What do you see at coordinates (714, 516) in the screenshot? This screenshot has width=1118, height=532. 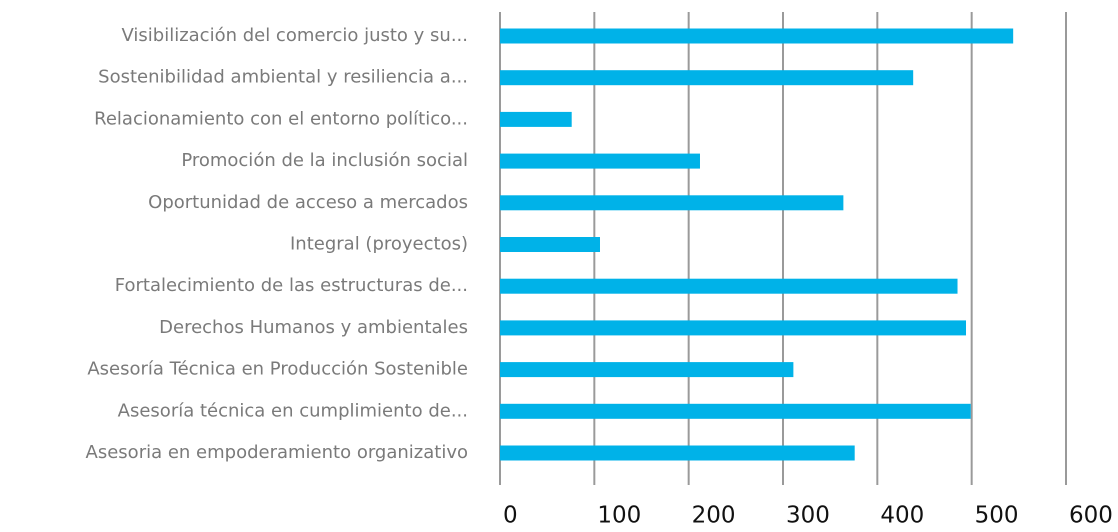 I see `x-tick-label: 200` at bounding box center [714, 516].